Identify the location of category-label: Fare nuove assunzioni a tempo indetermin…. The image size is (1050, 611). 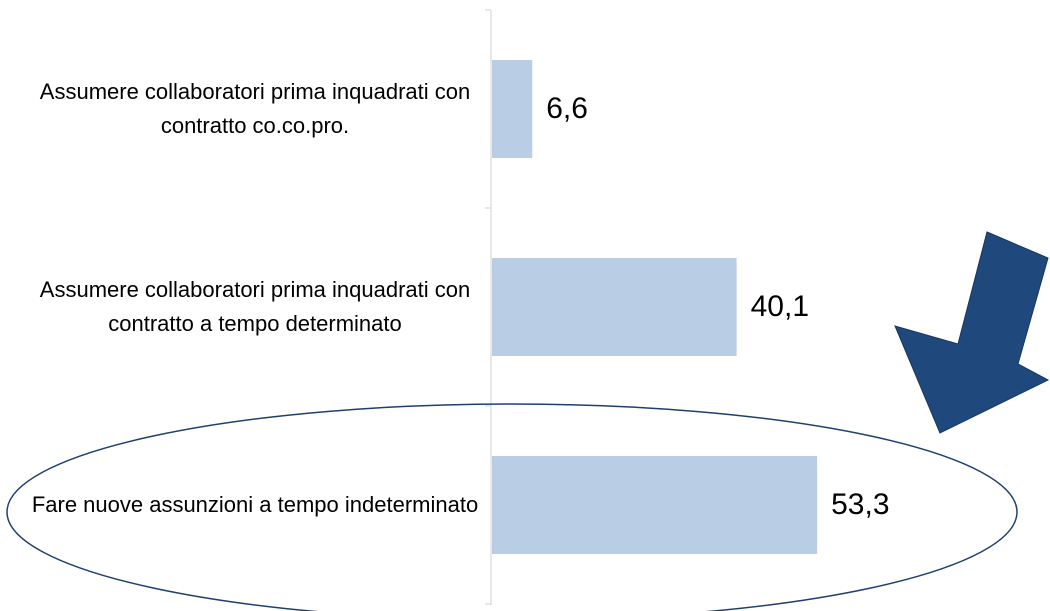
(255, 504).